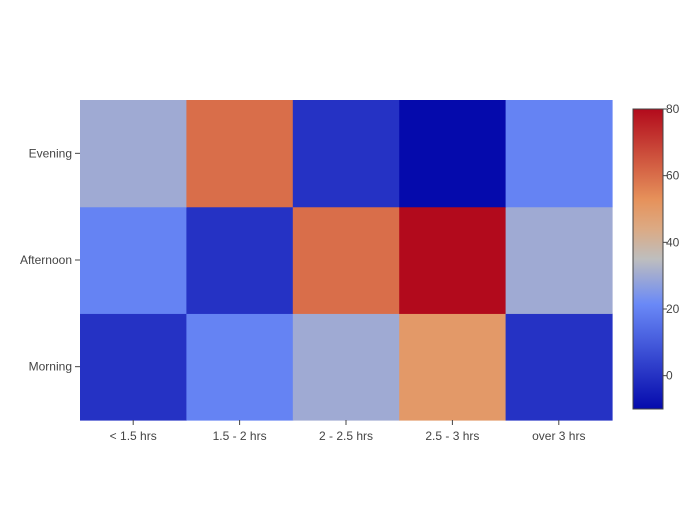 The width and height of the screenshot is (700, 505). I want to click on colorbar: 0 20 40 60 80, so click(656, 256).